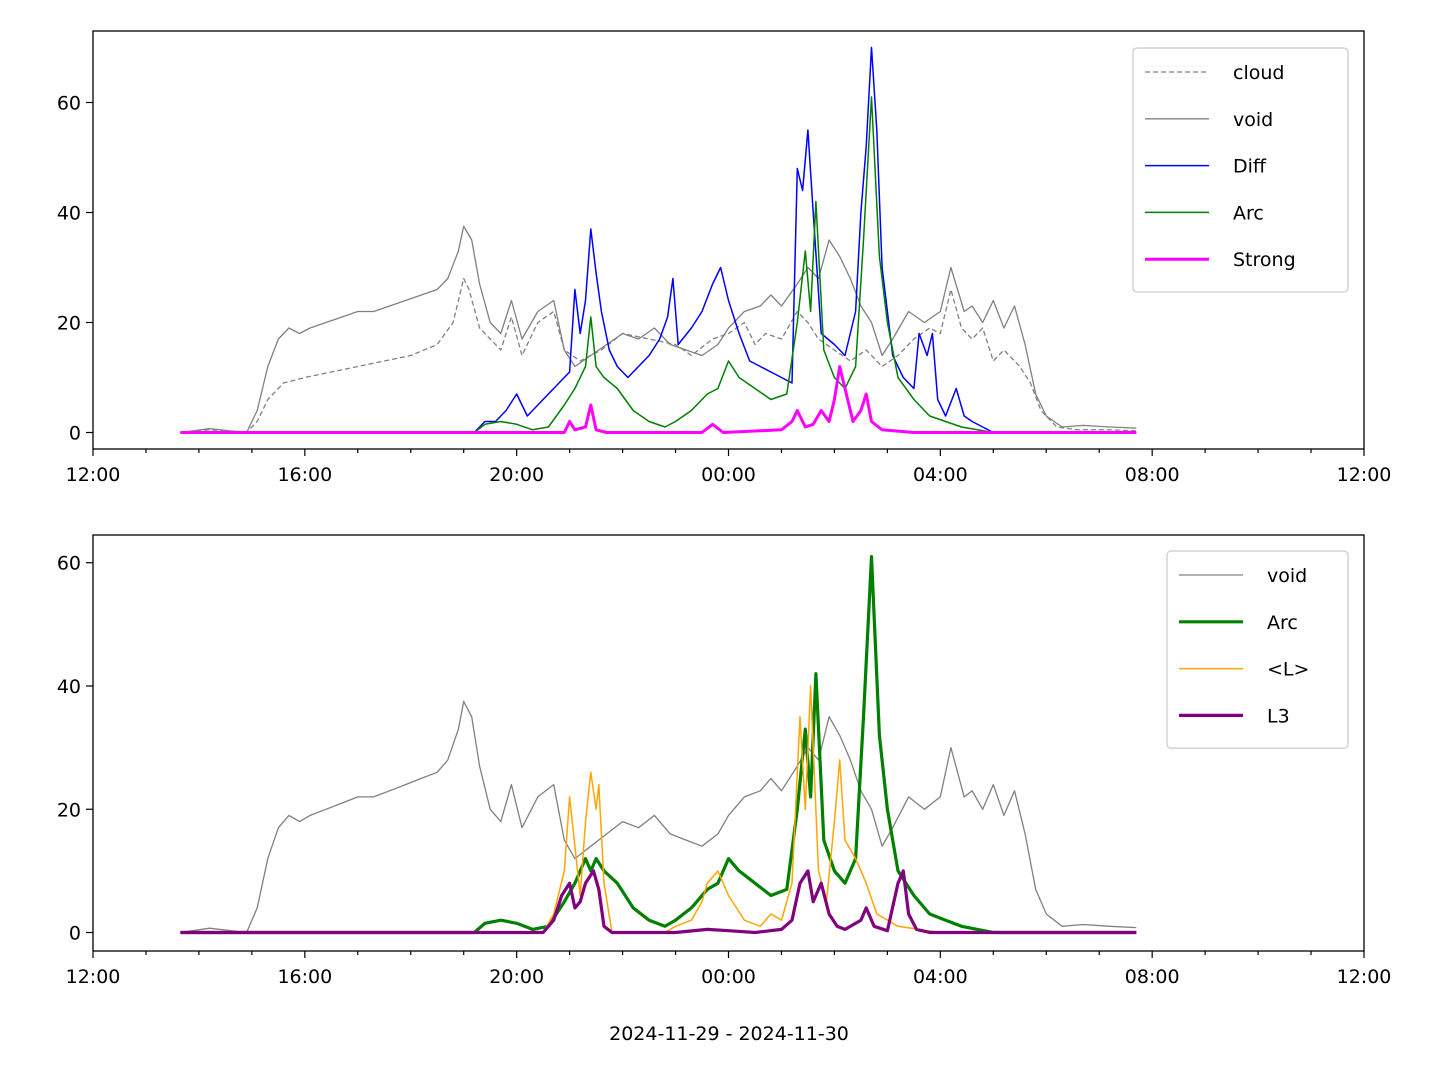 The image size is (1440, 1080). Describe the element at coordinates (1288, 670) in the screenshot. I see `legend-label-l: <L>` at that location.